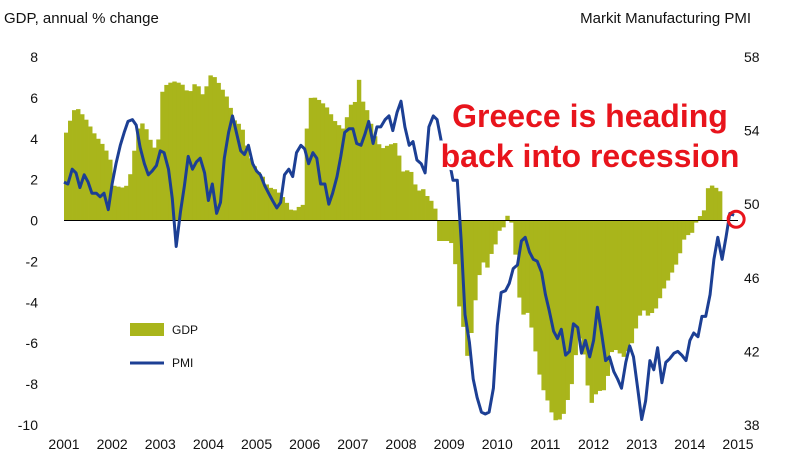 Image resolution: width=791 pixels, height=473 pixels. I want to click on latest-point-marker, so click(736, 219).